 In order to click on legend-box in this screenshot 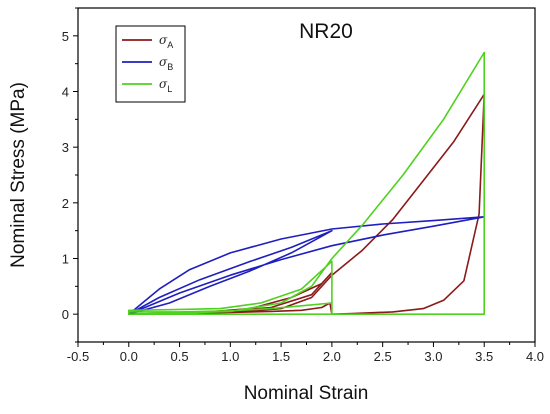, I will do `click(150, 64)`.